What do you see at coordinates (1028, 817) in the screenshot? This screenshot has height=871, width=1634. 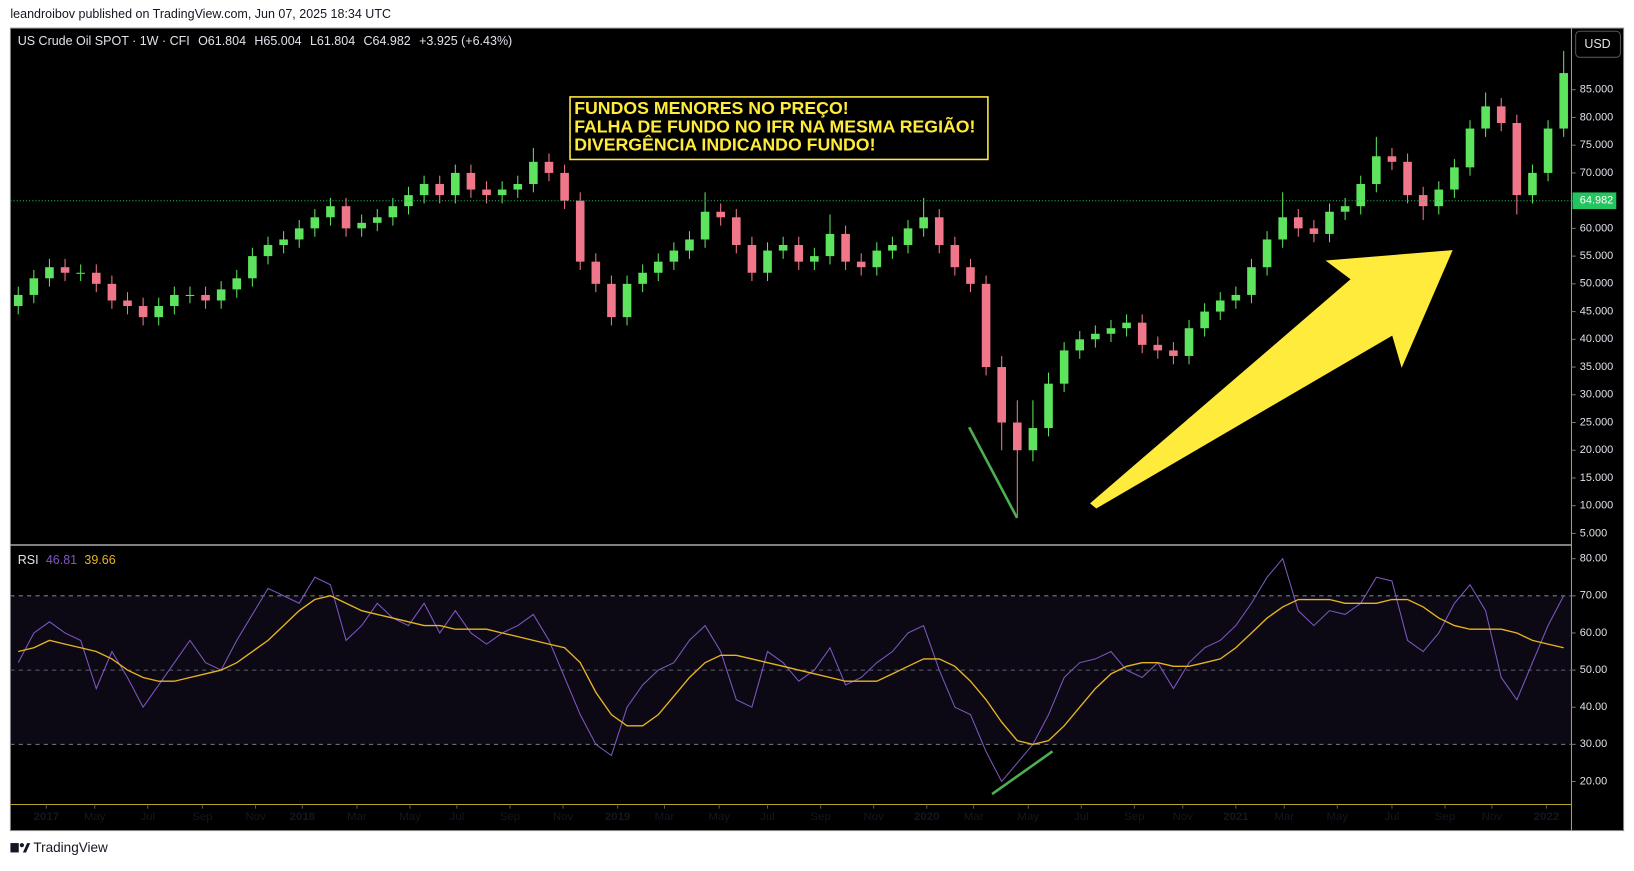 I see `x-tick-label: May` at bounding box center [1028, 817].